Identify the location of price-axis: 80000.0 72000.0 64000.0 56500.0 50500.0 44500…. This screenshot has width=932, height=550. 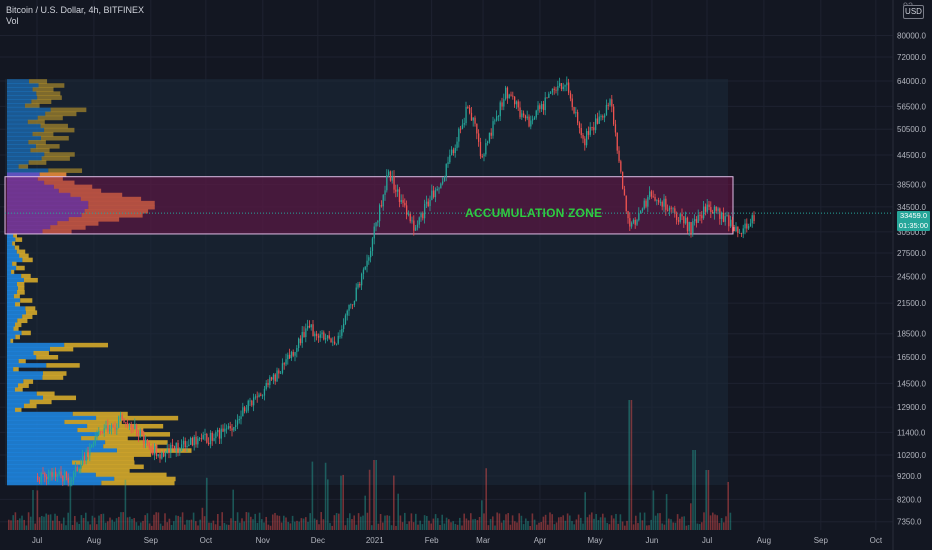
(911, 279).